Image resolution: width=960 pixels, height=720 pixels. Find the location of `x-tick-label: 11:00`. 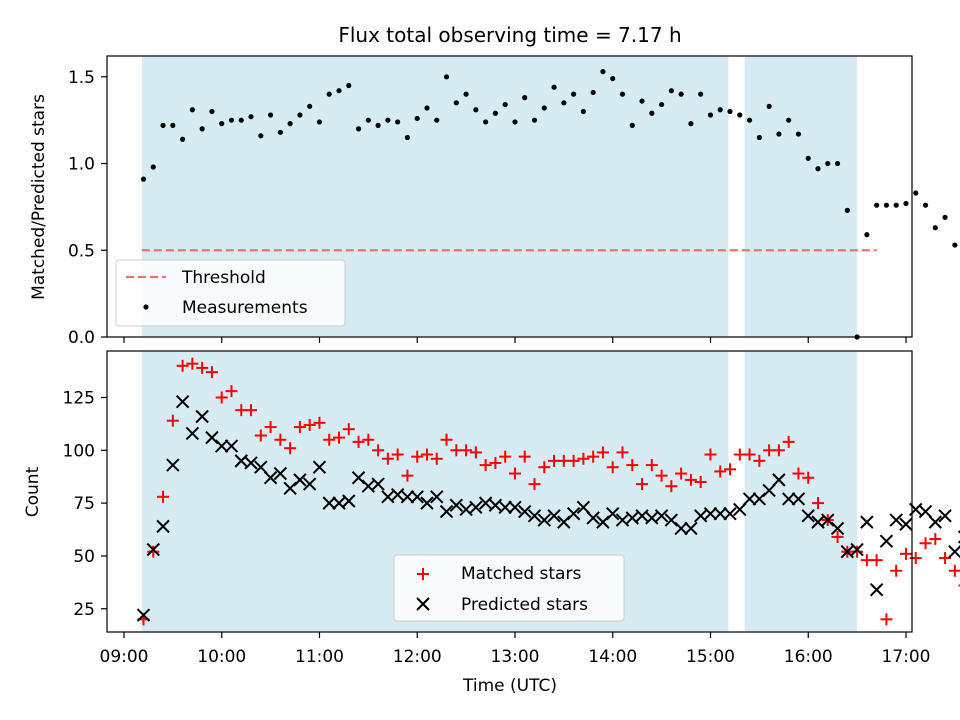

x-tick-label: 11:00 is located at coordinates (319, 657).